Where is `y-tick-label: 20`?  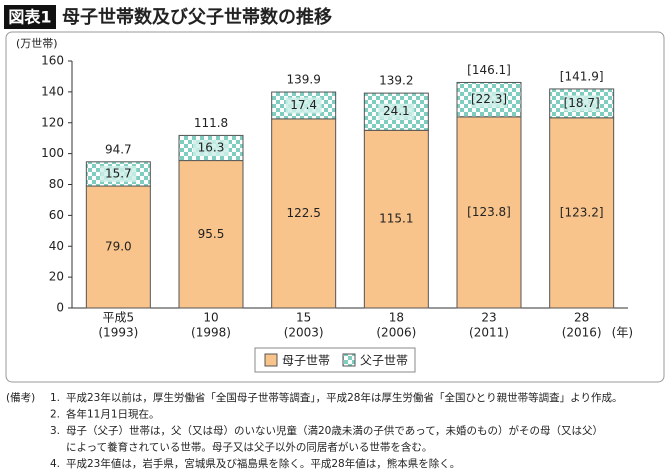 y-tick-label: 20 is located at coordinates (56, 277).